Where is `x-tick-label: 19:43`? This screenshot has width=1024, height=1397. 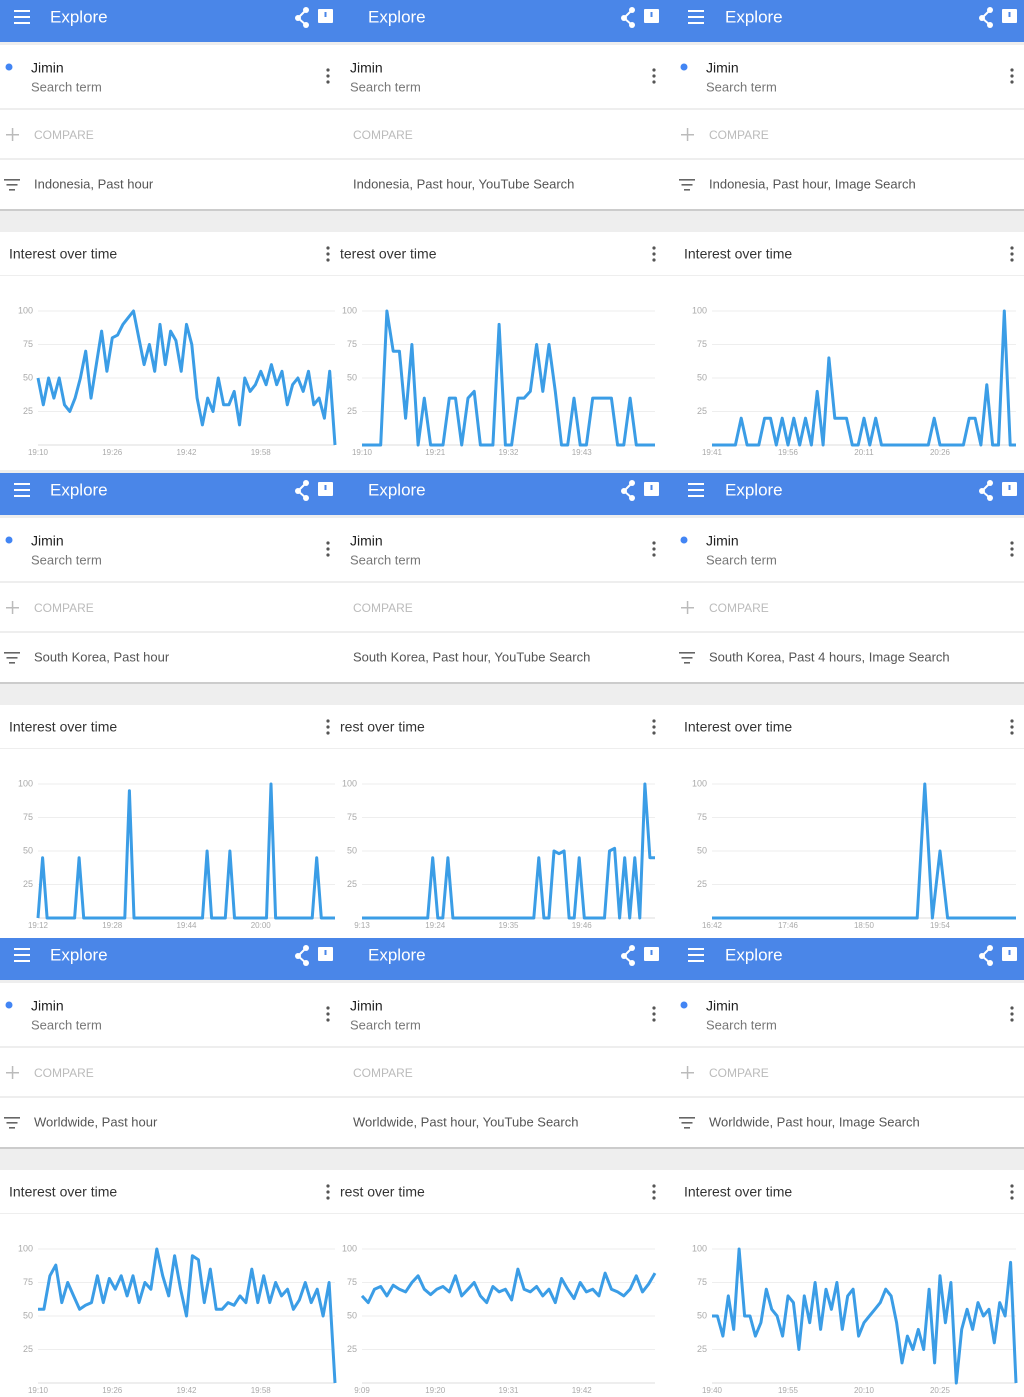
x-tick-label: 19:43 is located at coordinates (582, 452).